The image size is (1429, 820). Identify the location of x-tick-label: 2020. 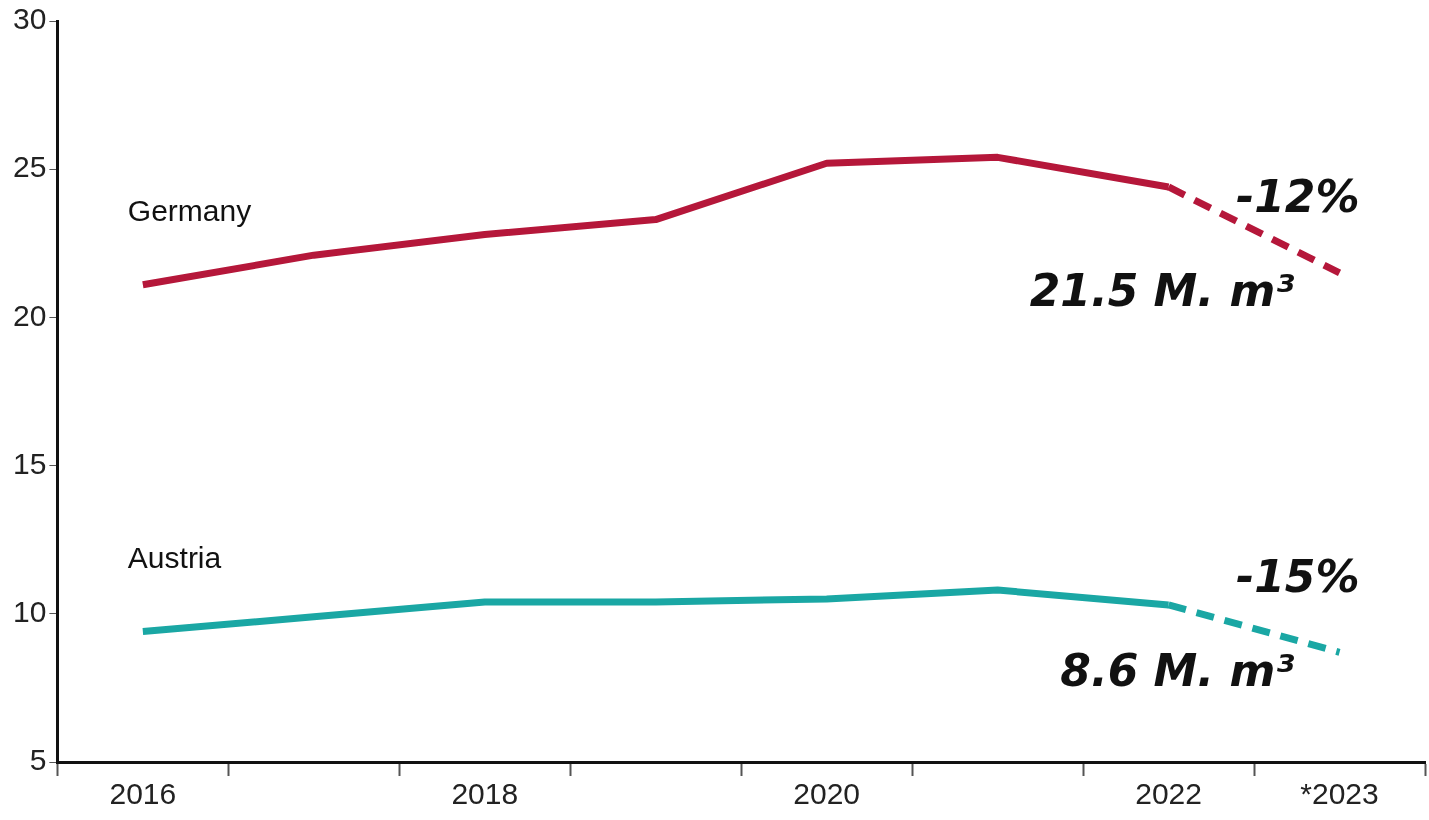
(827, 794).